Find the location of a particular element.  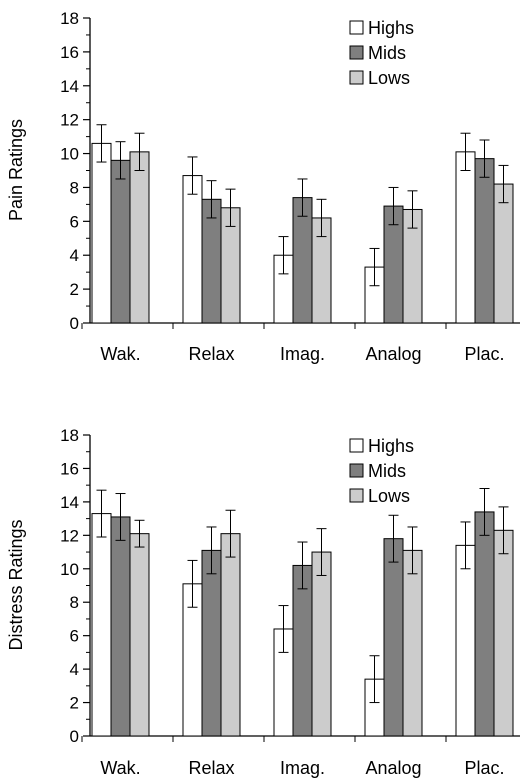

y-axis-title: Distress Ratings is located at coordinates (16, 584).